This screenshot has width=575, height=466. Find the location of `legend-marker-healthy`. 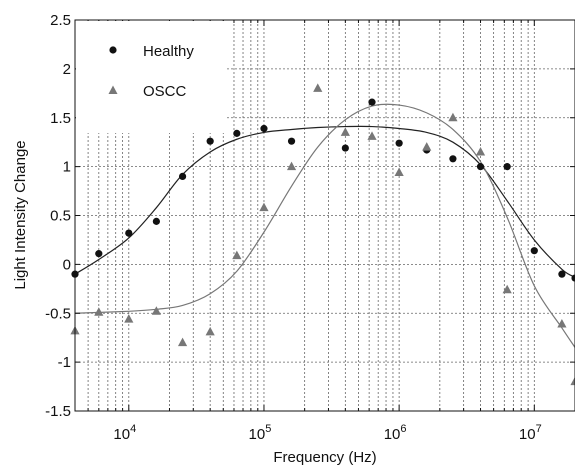

legend-marker-healthy is located at coordinates (113, 50).